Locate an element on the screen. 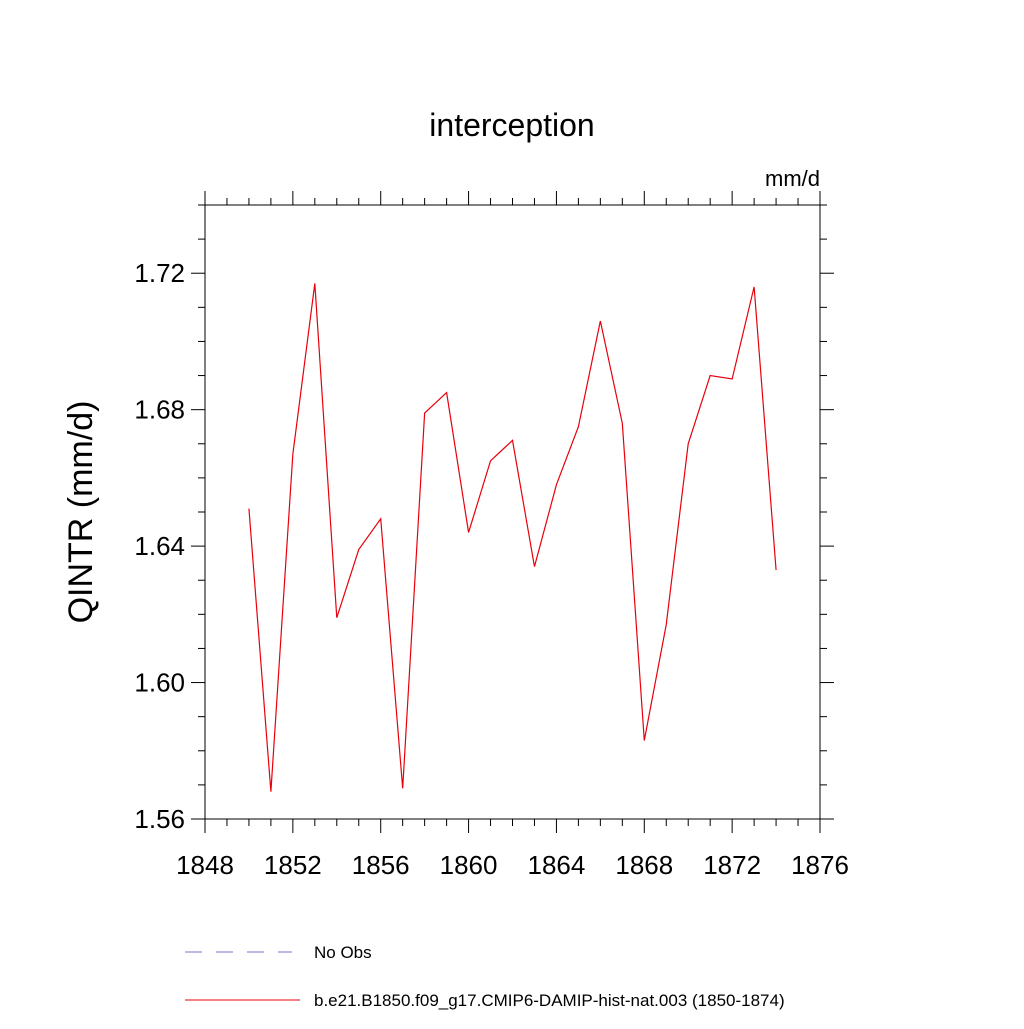  x-tick-label: 1872 is located at coordinates (732, 865).